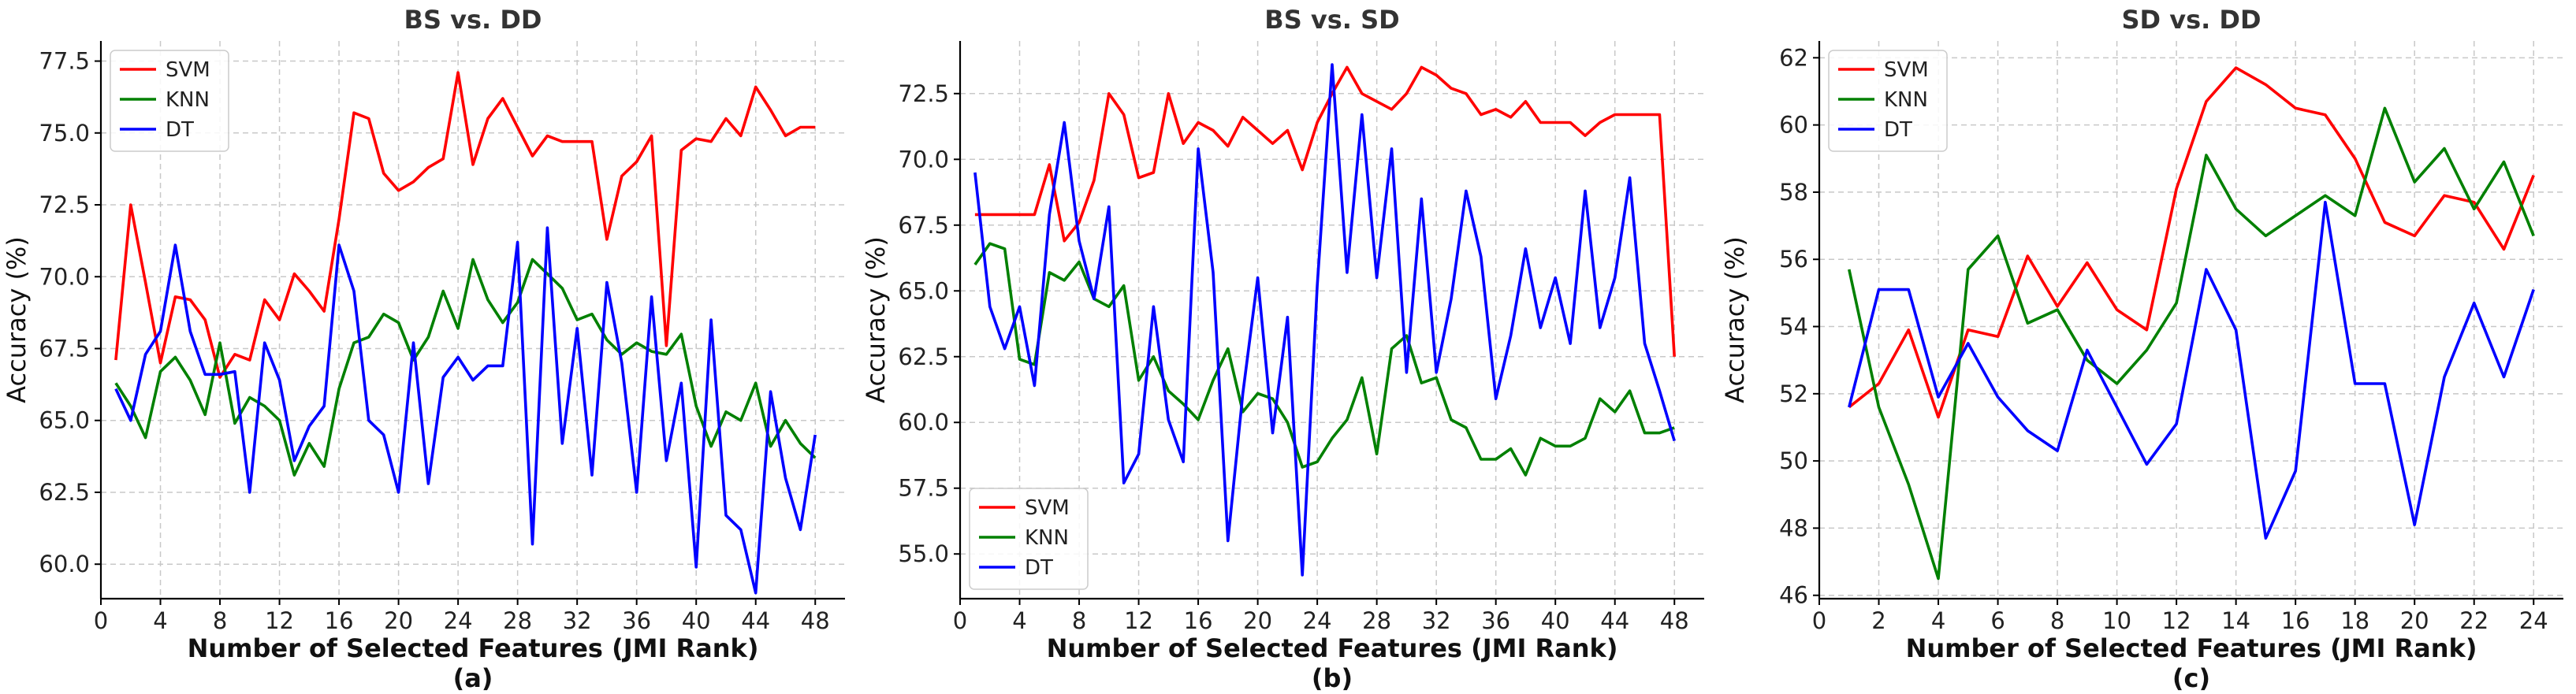 Image resolution: width=2576 pixels, height=694 pixels. I want to click on x-tick-label: 28, so click(517, 620).